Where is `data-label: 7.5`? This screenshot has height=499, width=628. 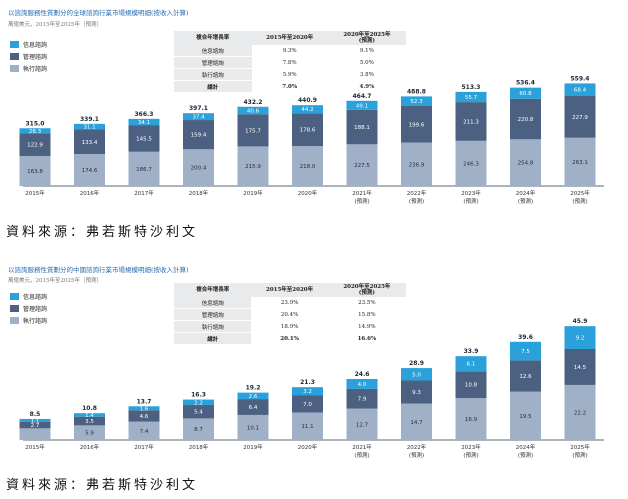
data-label: 7.5 is located at coordinates (525, 352).